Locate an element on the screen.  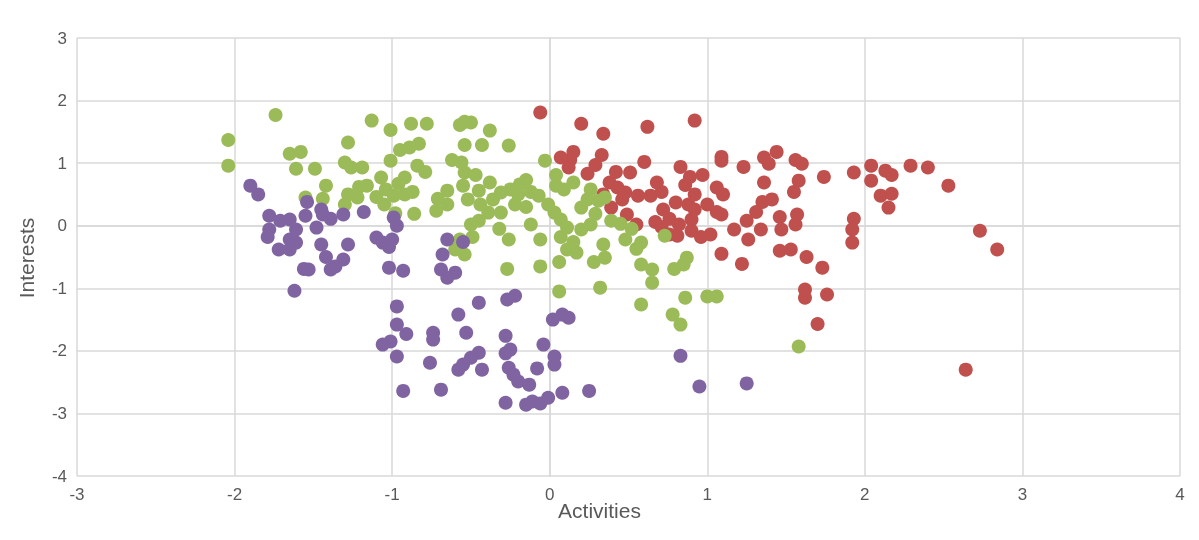
y-tick-label: 2 is located at coordinates (62, 101).